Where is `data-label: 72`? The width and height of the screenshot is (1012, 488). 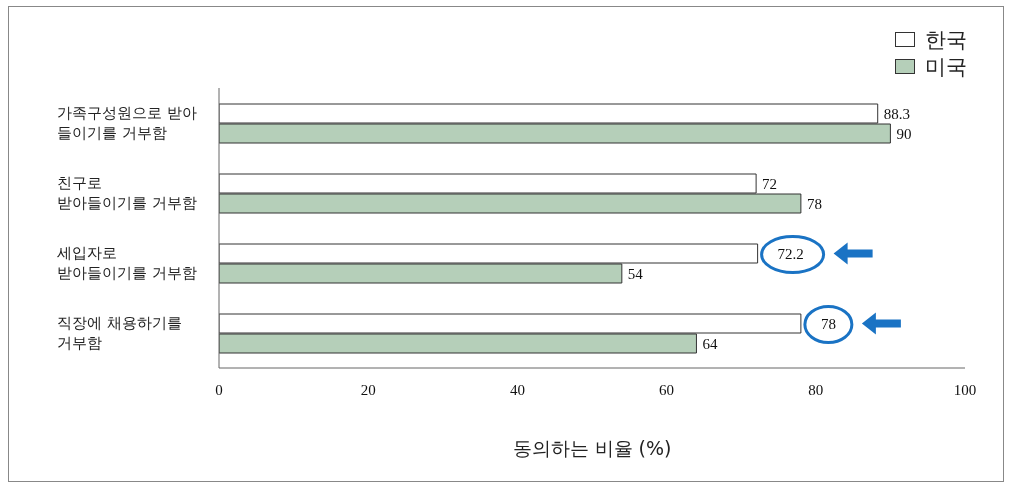 data-label: 72 is located at coordinates (770, 183).